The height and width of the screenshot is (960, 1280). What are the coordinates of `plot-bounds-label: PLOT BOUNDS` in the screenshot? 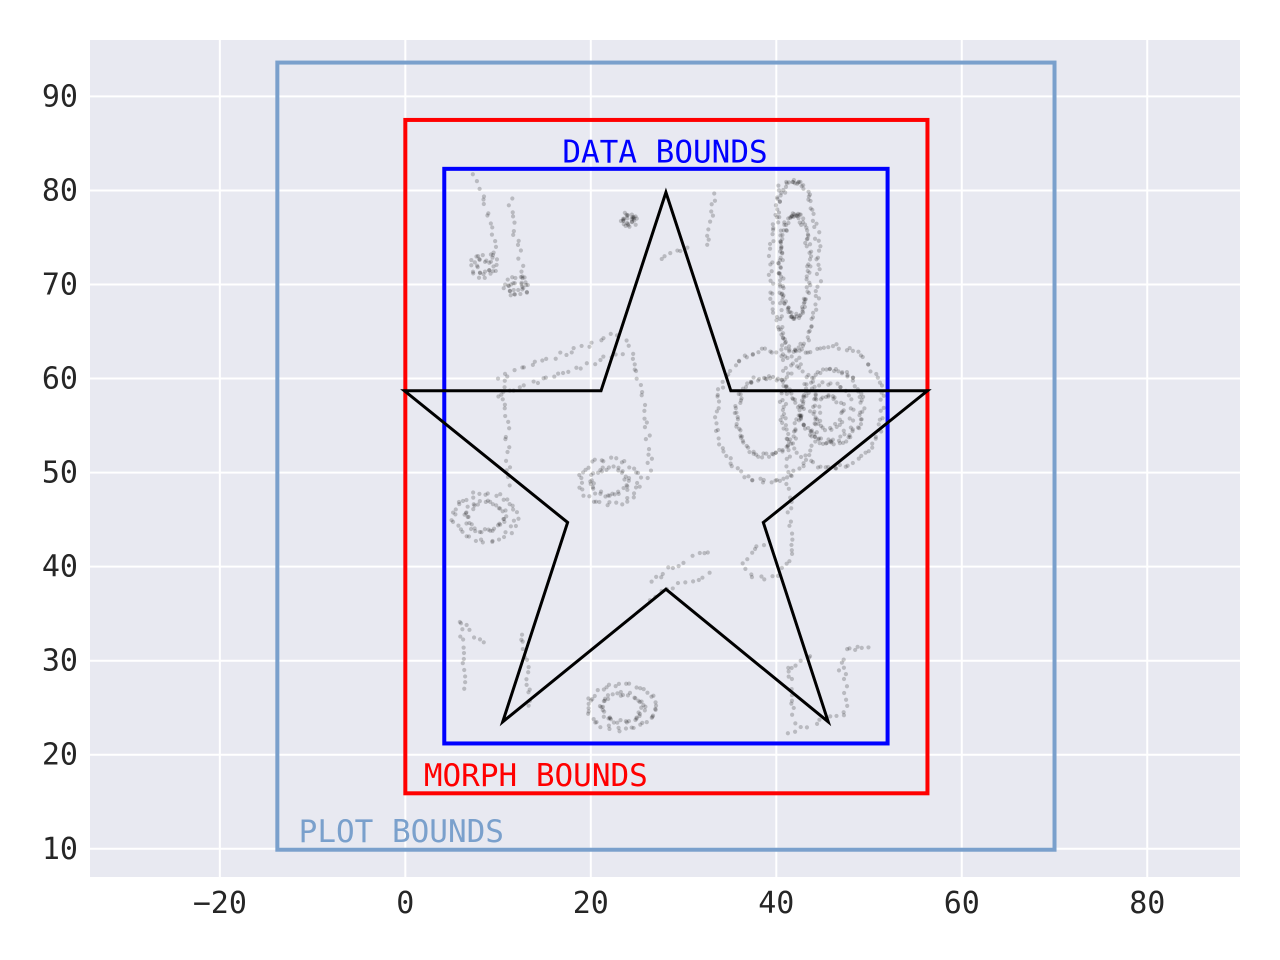 It's located at (401, 832).